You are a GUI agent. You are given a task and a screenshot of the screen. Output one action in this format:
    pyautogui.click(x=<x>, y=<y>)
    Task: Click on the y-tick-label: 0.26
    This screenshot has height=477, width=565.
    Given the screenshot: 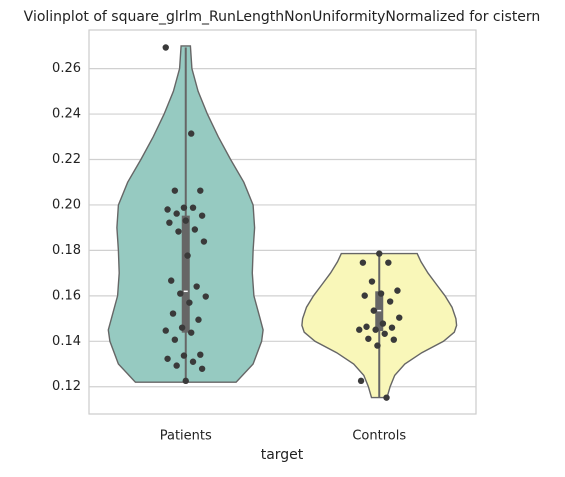 What is the action you would take?
    pyautogui.click(x=66, y=68)
    